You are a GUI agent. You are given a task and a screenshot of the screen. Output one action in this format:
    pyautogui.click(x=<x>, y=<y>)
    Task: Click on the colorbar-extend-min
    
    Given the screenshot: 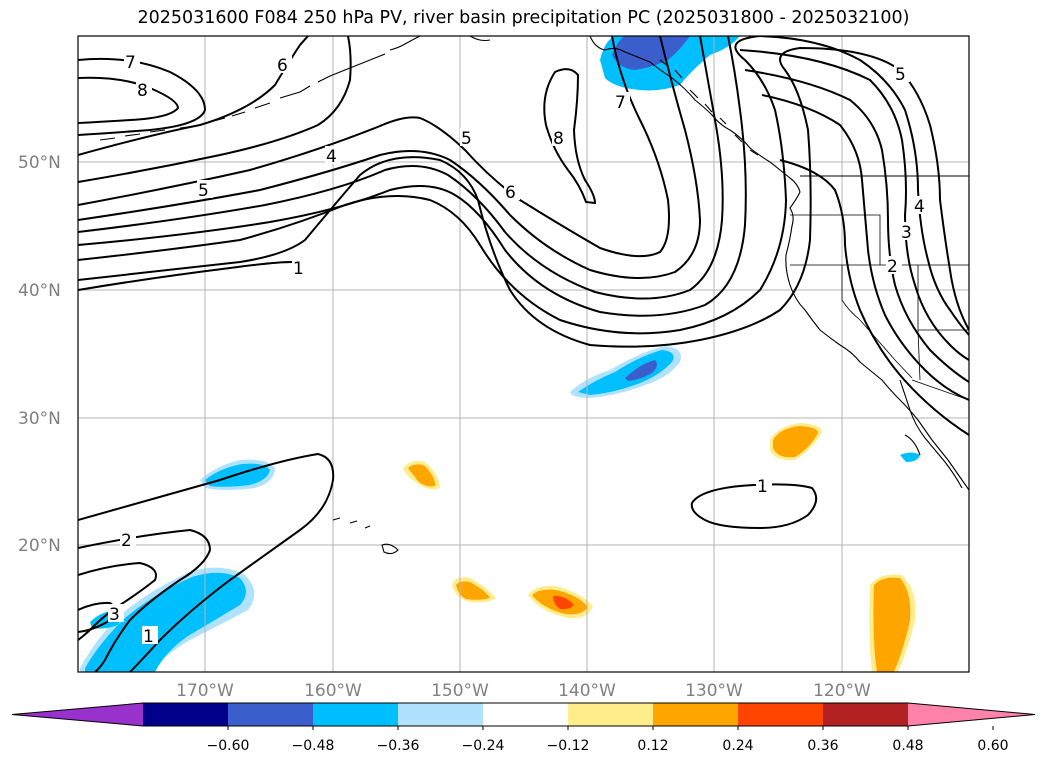 What is the action you would take?
    pyautogui.click(x=77, y=714)
    